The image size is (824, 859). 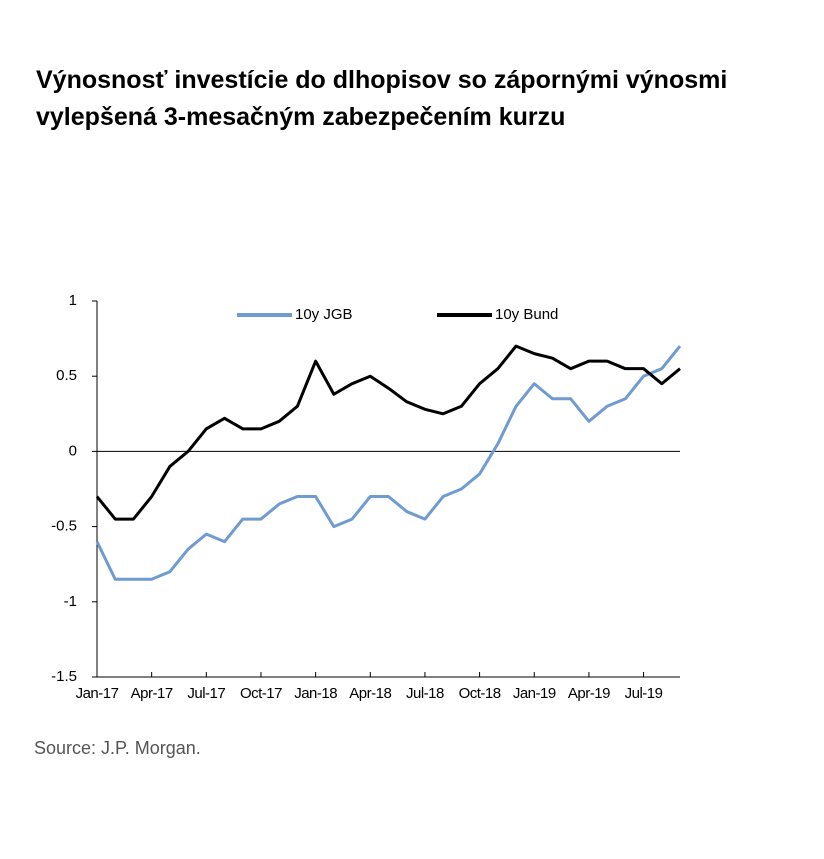 I want to click on x-tick-label: Jan-19, so click(x=534, y=693).